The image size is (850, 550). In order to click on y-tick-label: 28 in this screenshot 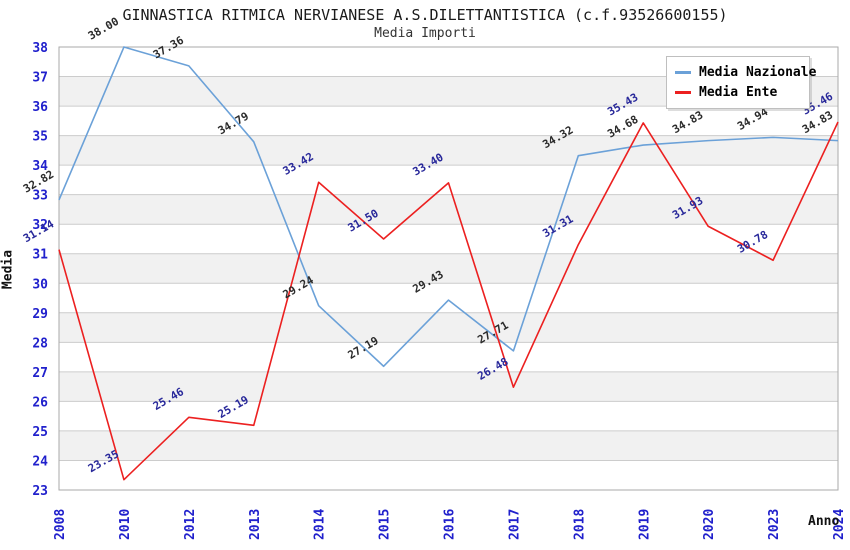, I will do `click(40, 343)`.